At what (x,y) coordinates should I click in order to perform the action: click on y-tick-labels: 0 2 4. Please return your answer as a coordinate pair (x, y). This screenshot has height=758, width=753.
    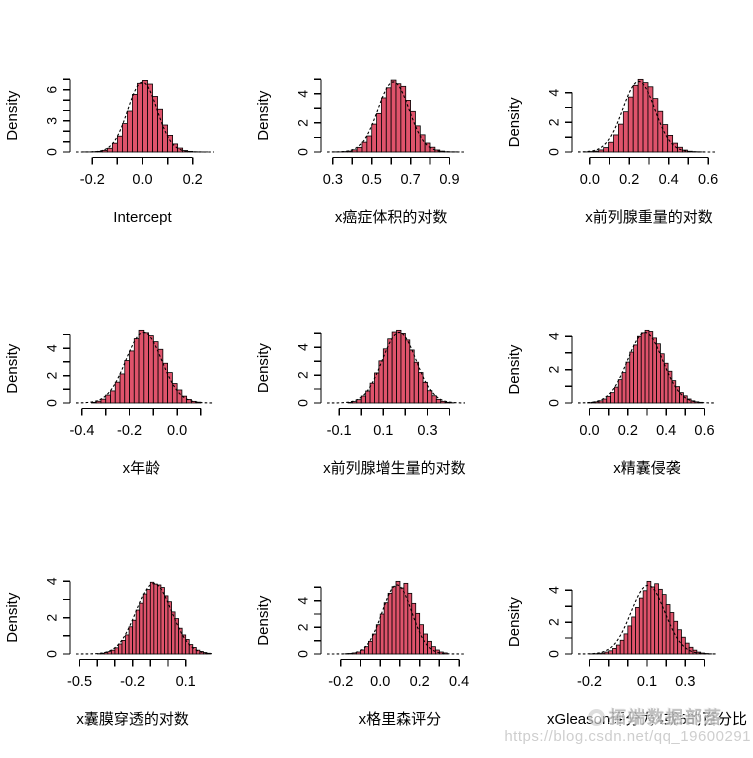
    Looking at the image, I should click on (554, 369).